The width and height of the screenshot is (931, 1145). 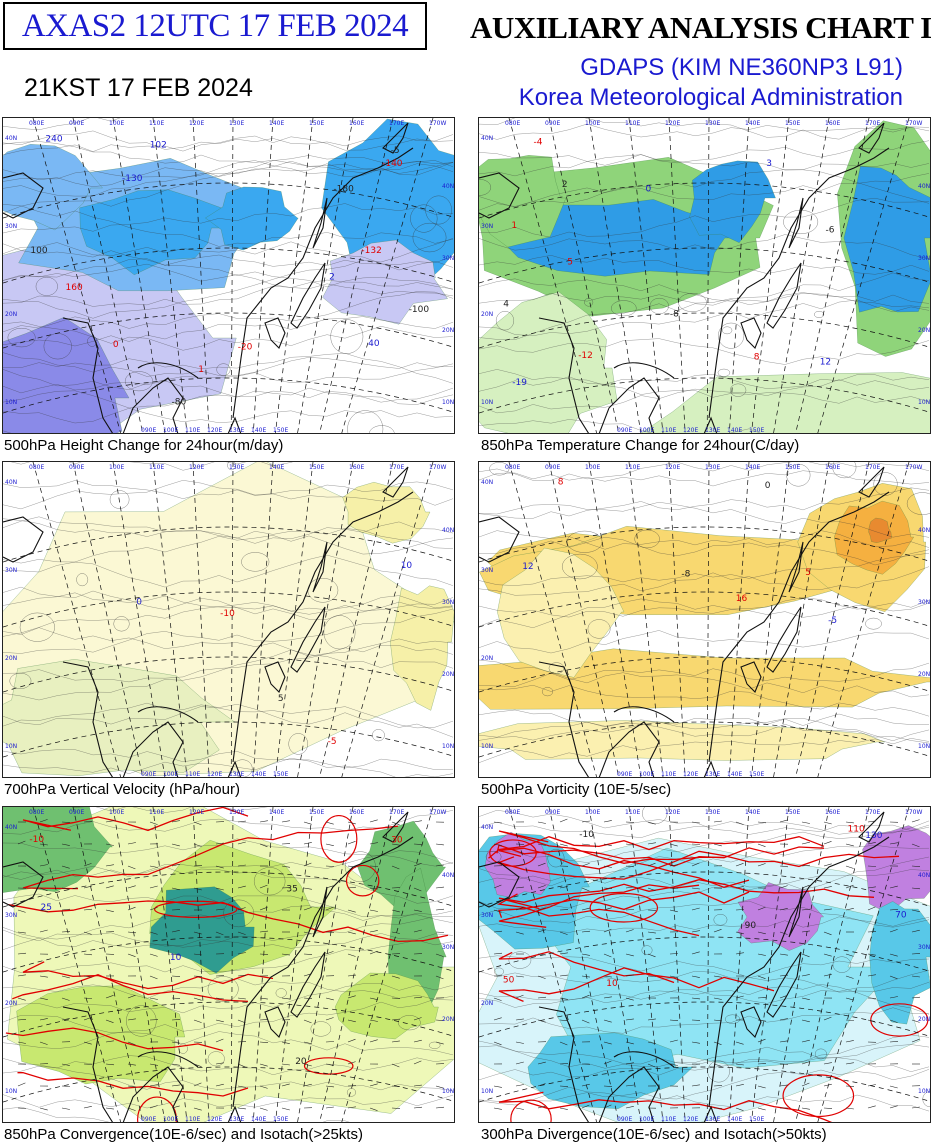 I want to click on contour-value-label: 25, so click(x=46, y=908).